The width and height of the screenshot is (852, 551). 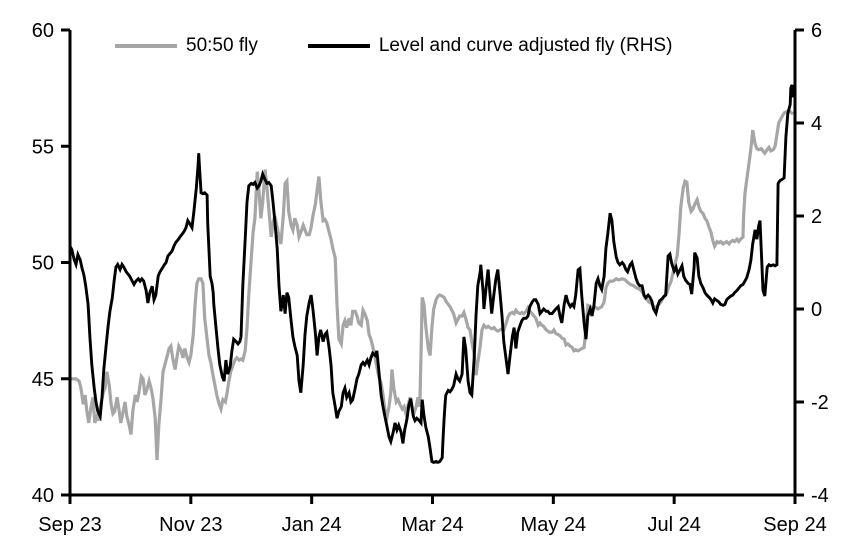 I want to click on x-axis-tick-label: May 24, so click(x=554, y=525).